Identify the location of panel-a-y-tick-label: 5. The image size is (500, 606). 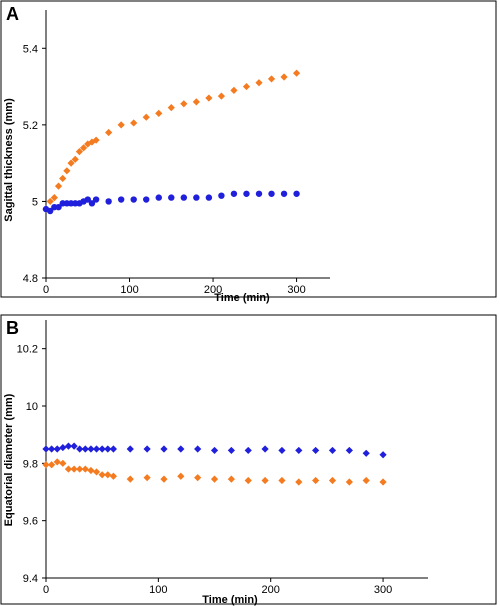
(35, 202).